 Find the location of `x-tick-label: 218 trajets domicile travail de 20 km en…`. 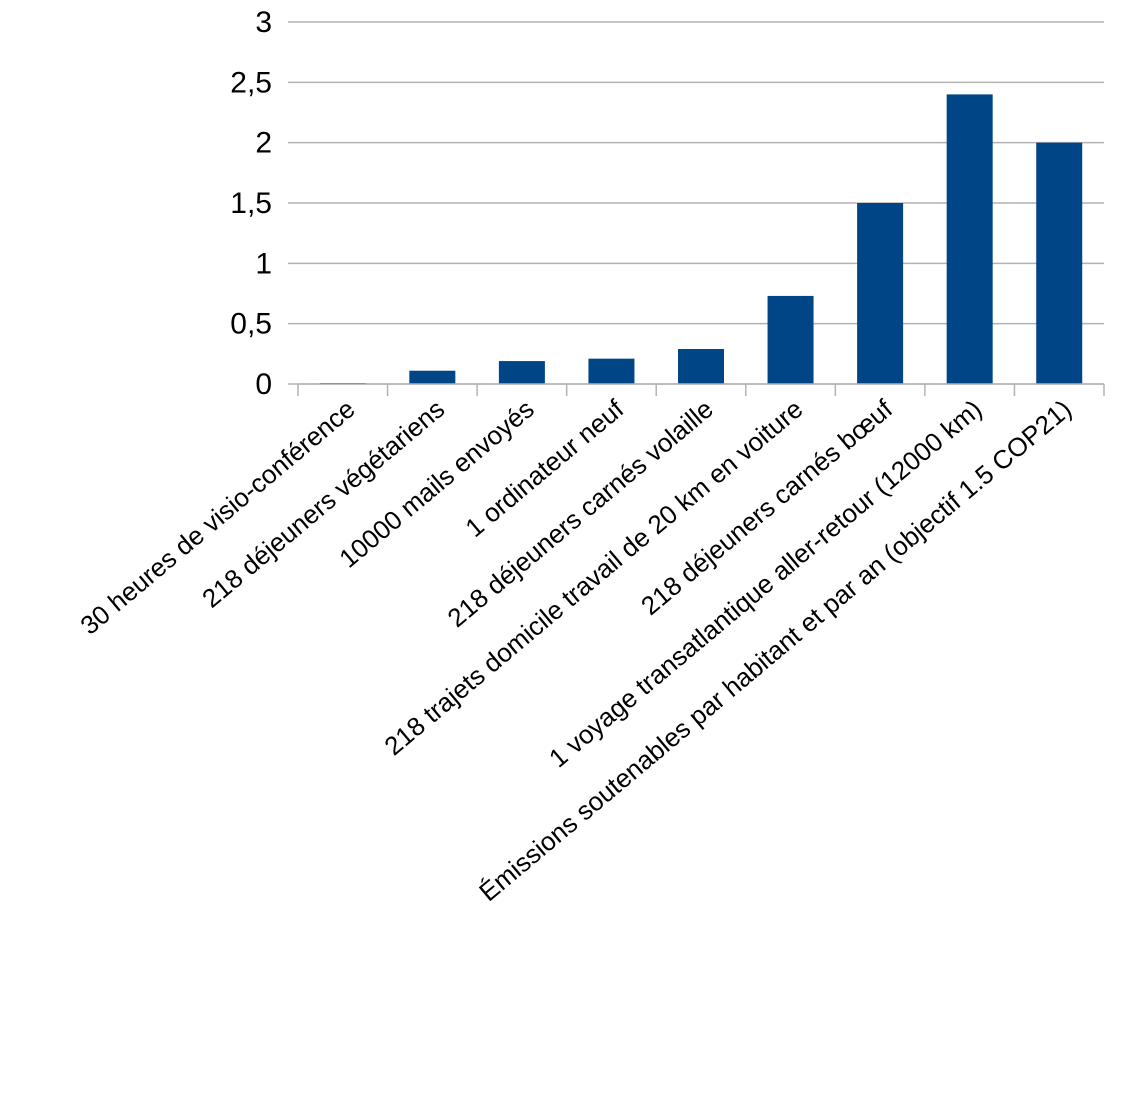

x-tick-label: 218 trajets domicile travail de 20 km en… is located at coordinates (593, 578).